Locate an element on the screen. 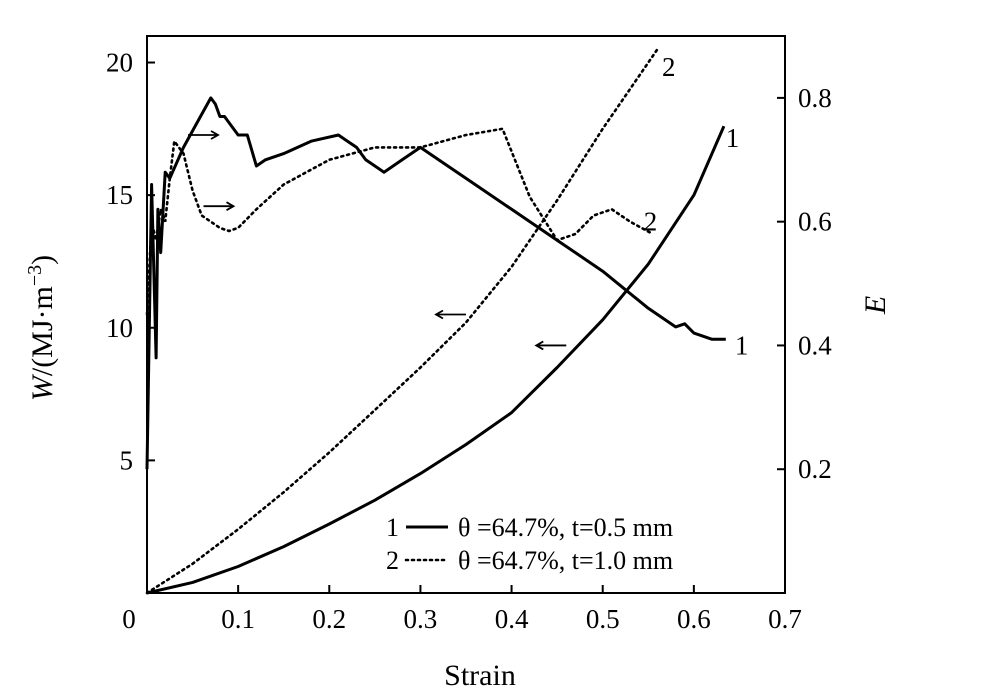  legend-id: 2 is located at coordinates (392, 560).